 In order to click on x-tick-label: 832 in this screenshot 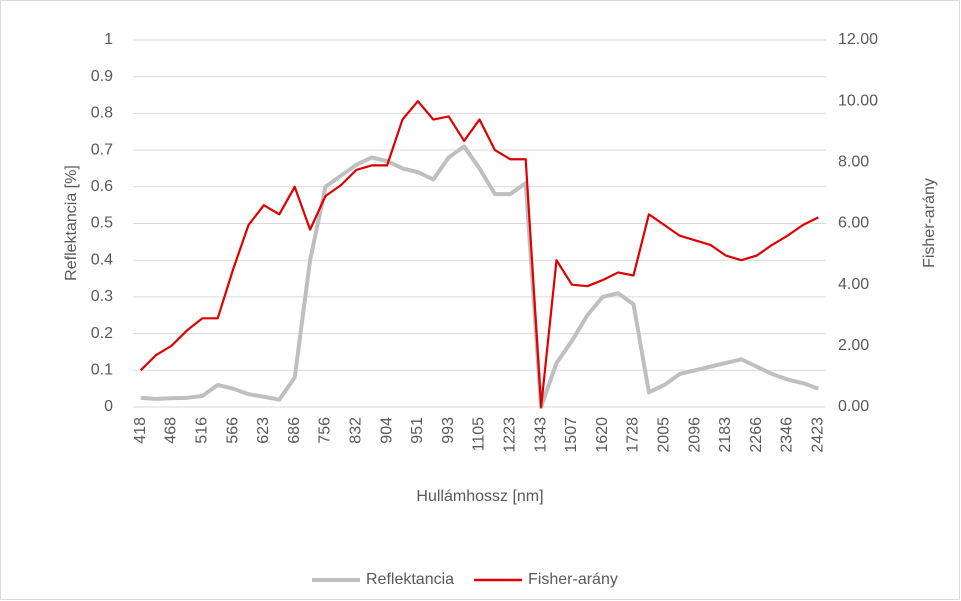, I will do `click(356, 430)`.